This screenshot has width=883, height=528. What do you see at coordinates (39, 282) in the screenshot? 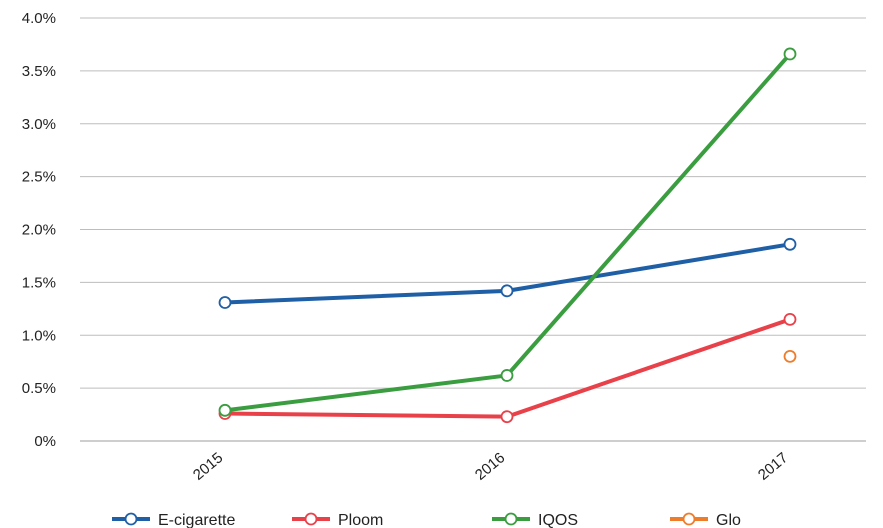
I see `y-tick-label: 1.5%` at bounding box center [39, 282].